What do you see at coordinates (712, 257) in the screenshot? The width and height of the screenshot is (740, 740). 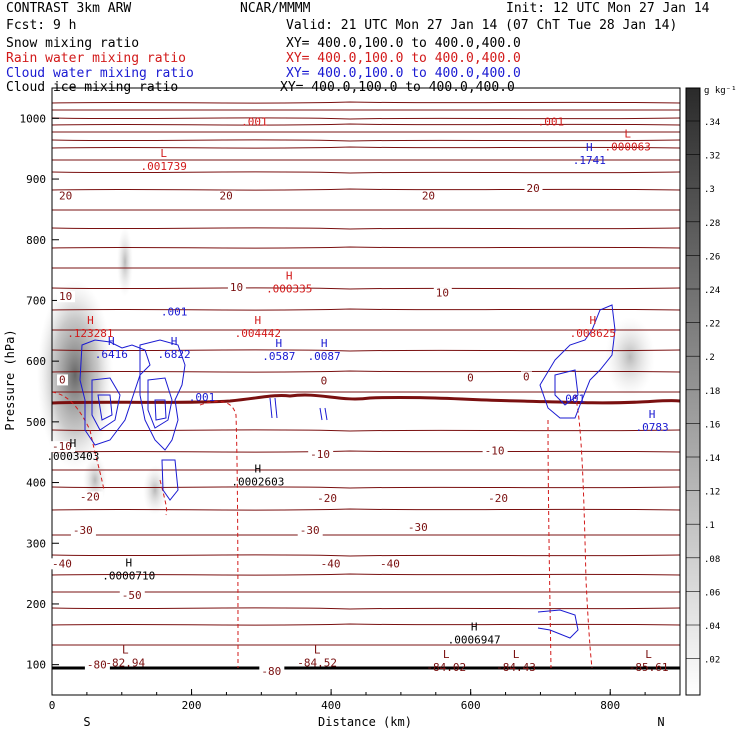 I see `colorbar-tick-label: .26` at bounding box center [712, 257].